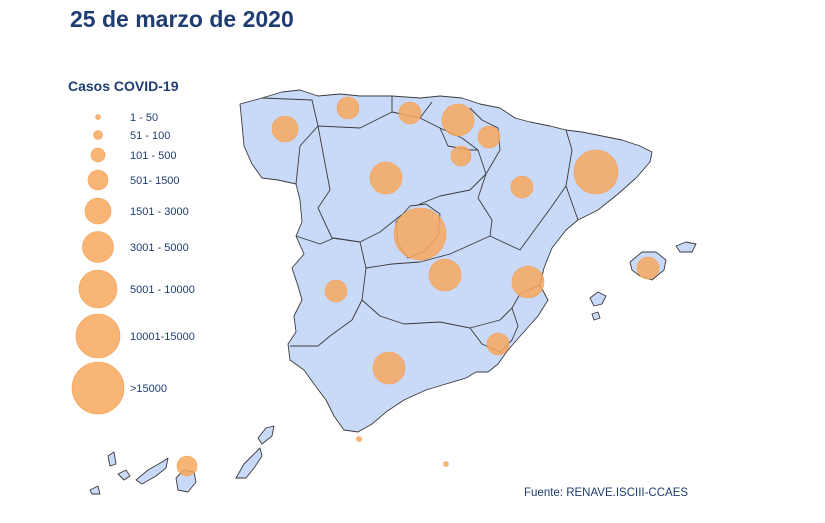 The height and width of the screenshot is (523, 825). Describe the element at coordinates (266, 435) in the screenshot. I see `lanzarote` at that location.